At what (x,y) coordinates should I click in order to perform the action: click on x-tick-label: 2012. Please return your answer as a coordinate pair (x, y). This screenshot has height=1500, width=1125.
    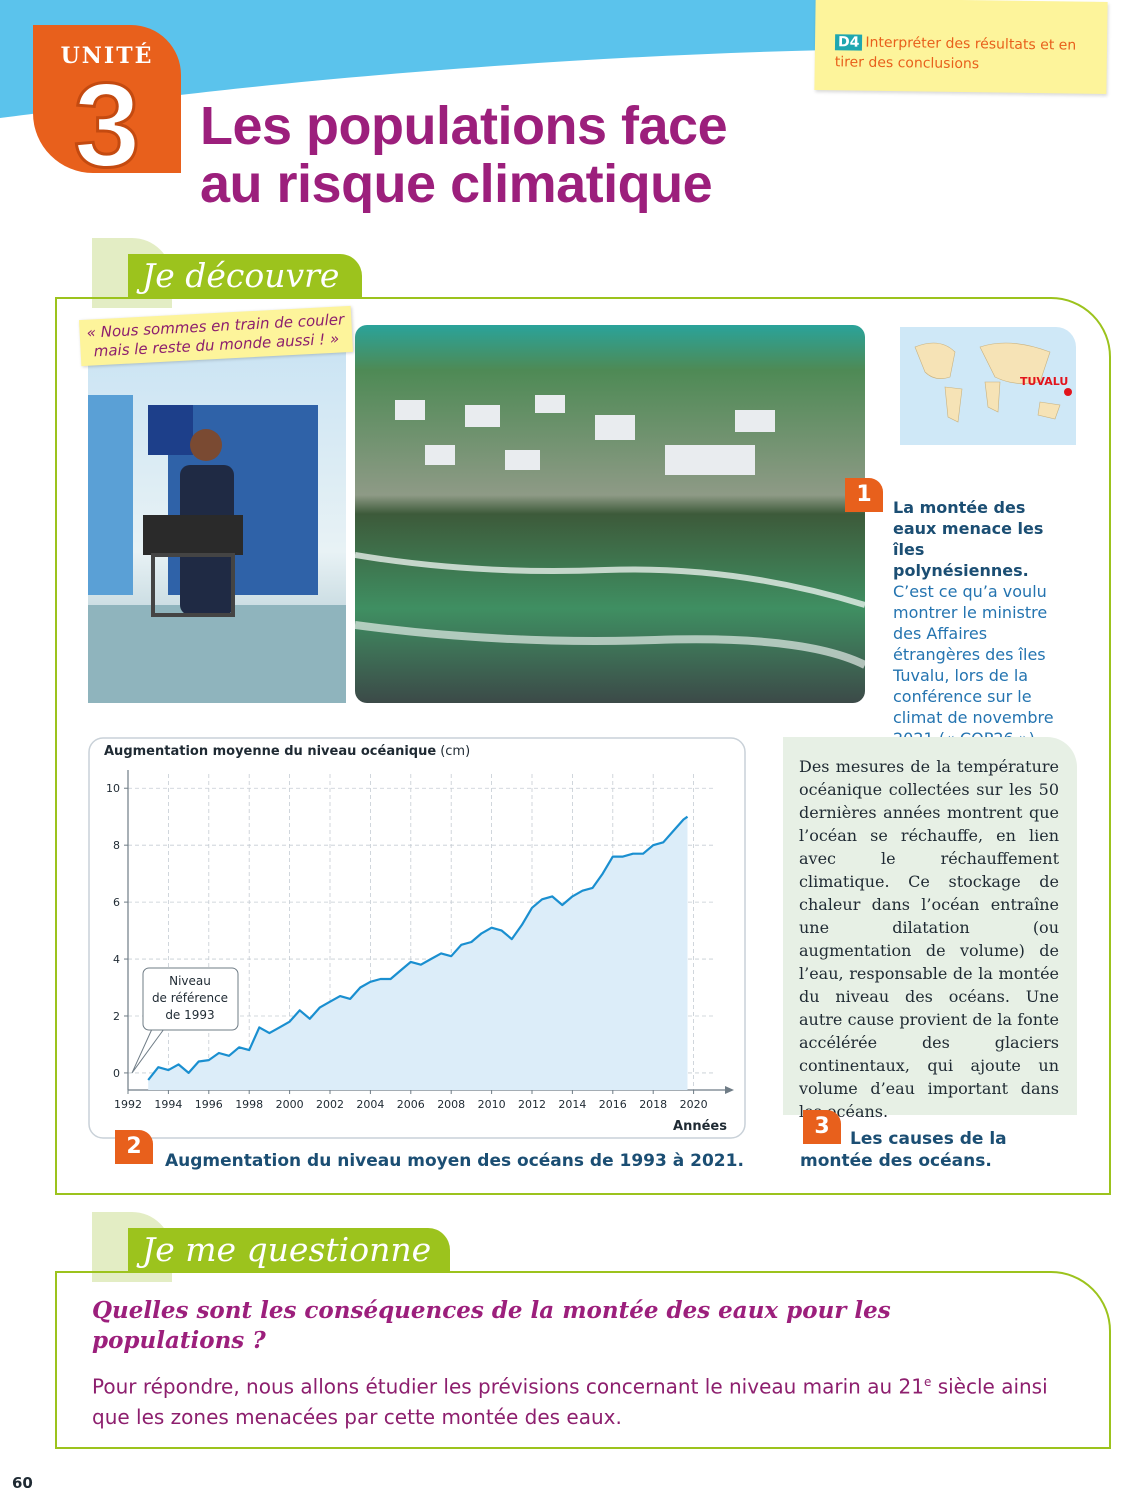
    Looking at the image, I should click on (532, 1104).